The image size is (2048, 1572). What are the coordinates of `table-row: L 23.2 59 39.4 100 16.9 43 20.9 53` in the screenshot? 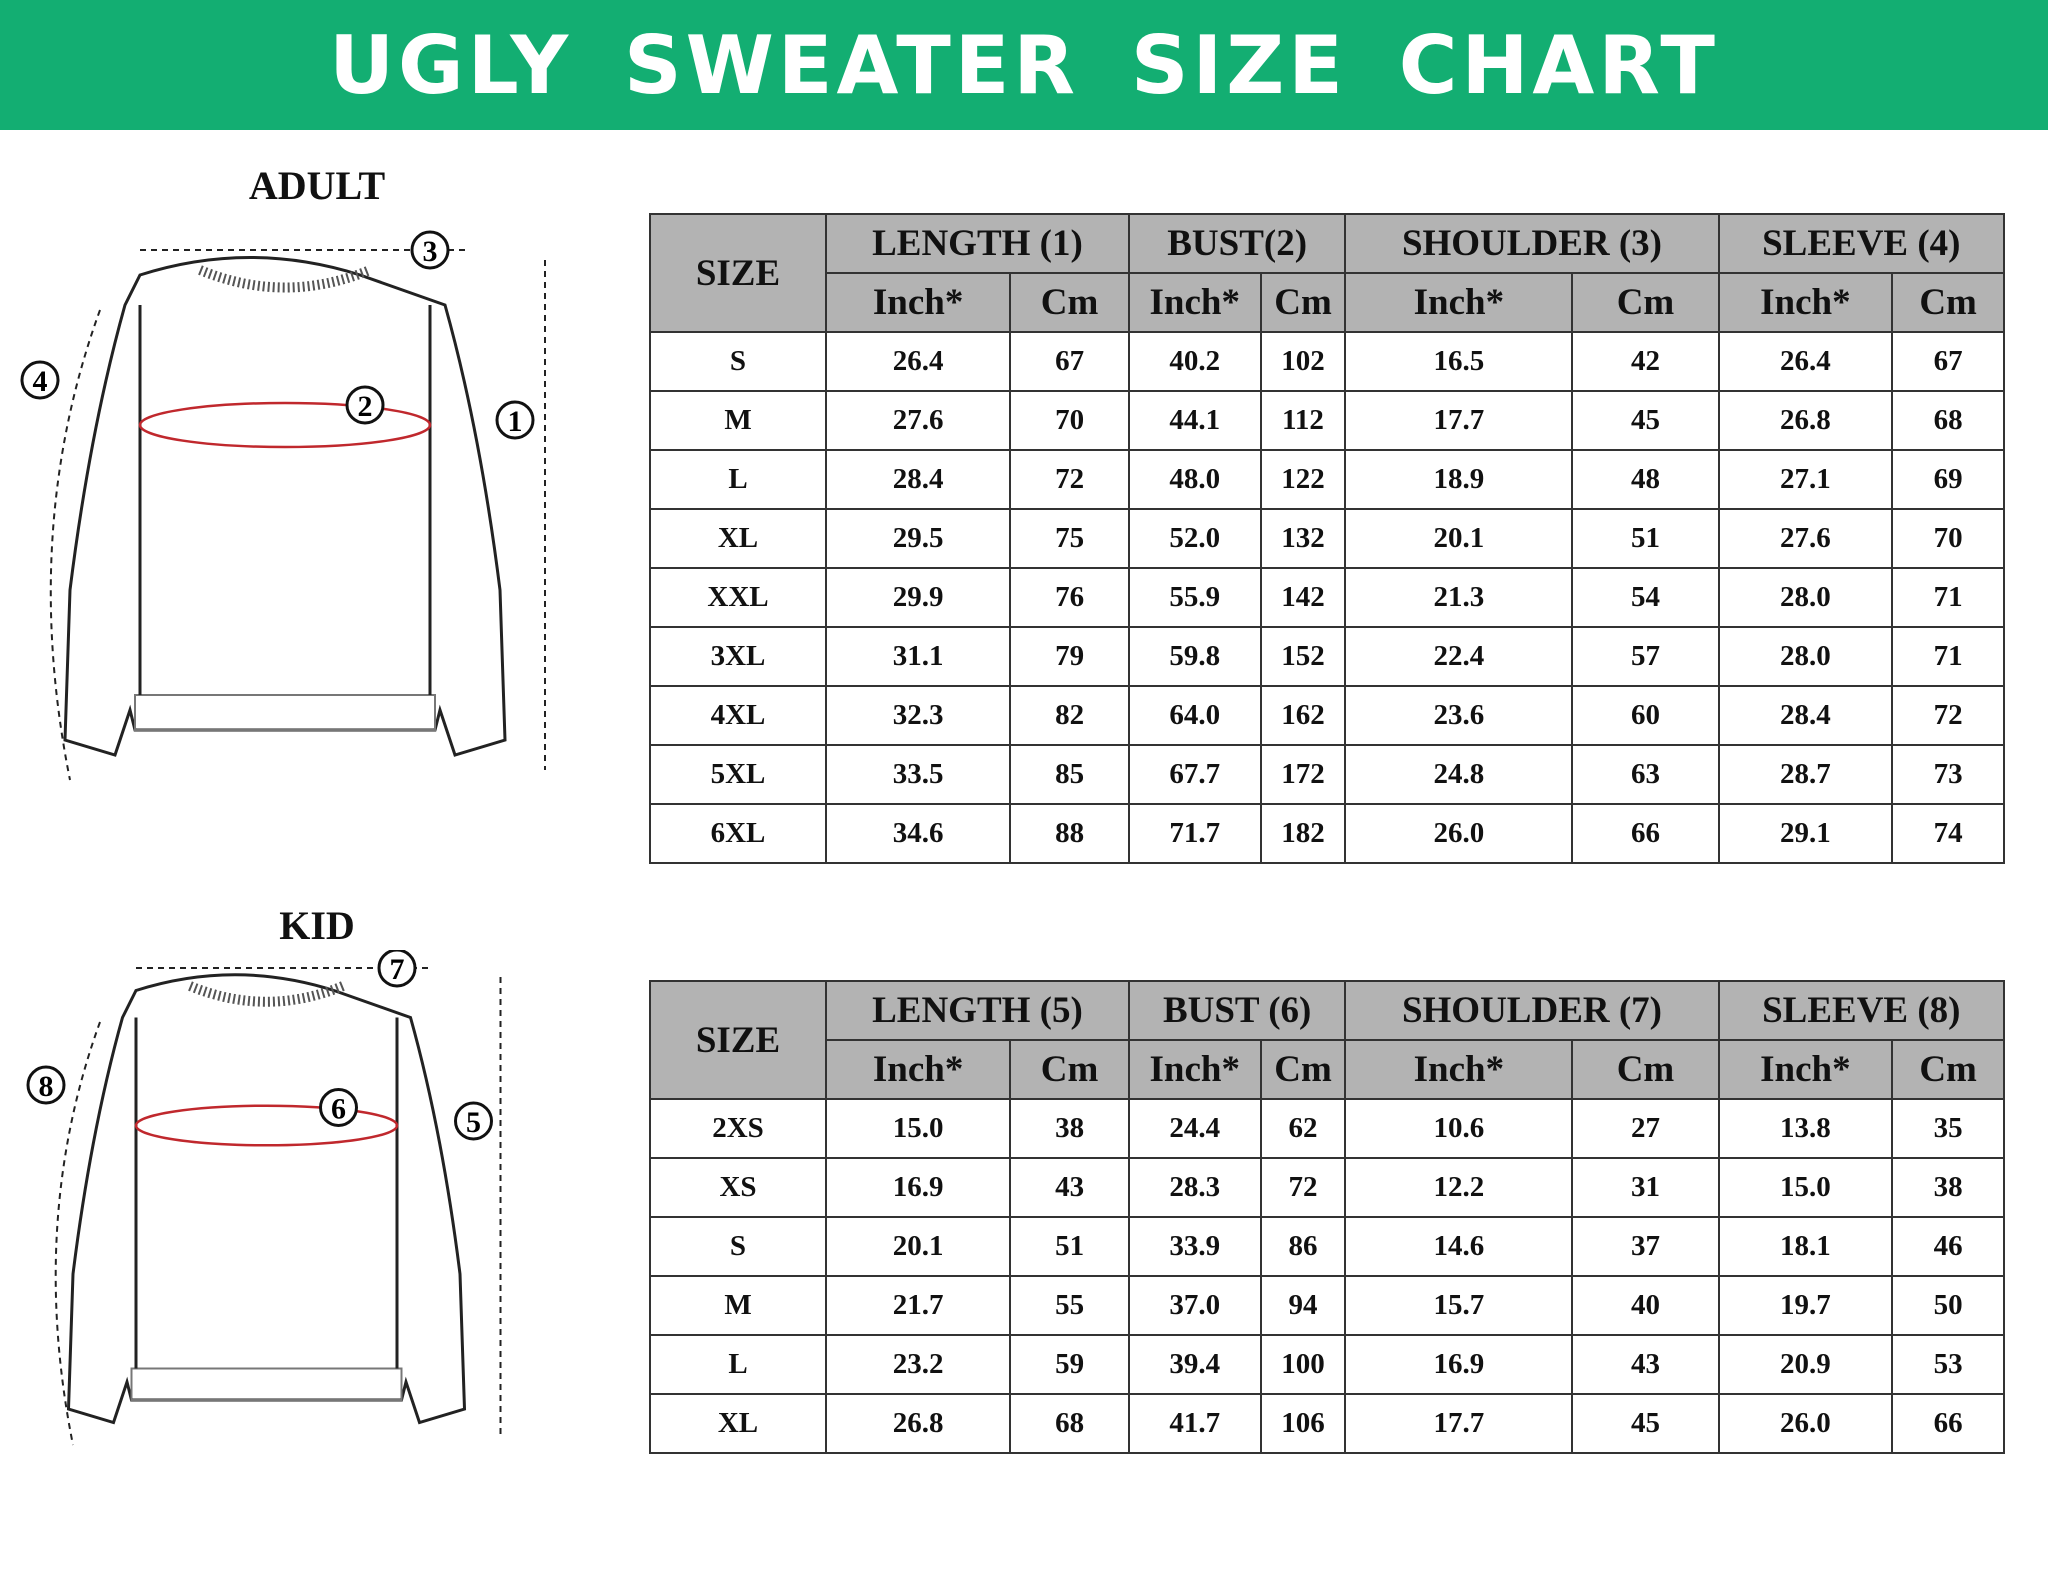 It's located at (1327, 1364).